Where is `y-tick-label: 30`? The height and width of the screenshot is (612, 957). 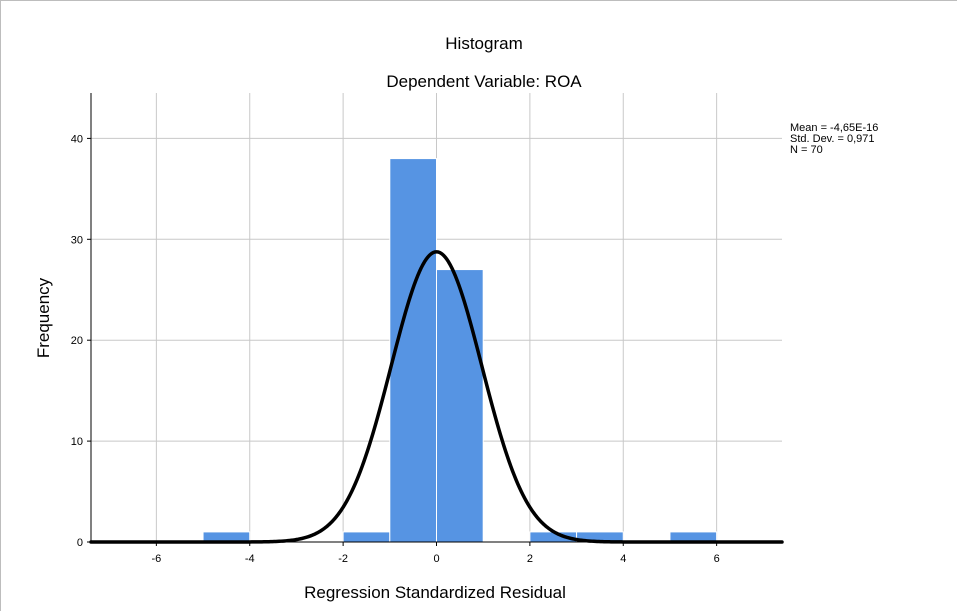
y-tick-label: 30 is located at coordinates (77, 240).